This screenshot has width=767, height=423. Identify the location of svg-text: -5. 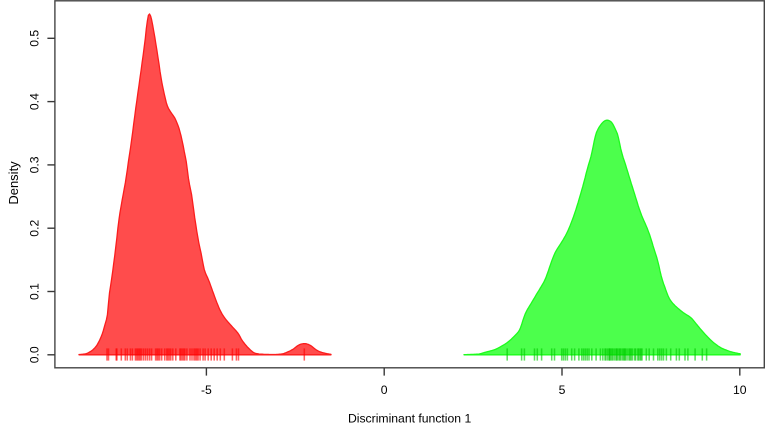
(206, 390).